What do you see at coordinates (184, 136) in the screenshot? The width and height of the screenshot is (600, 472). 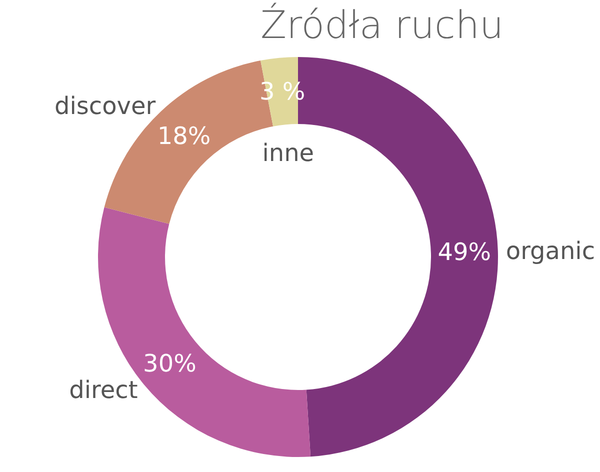 I see `data-label: 18%` at bounding box center [184, 136].